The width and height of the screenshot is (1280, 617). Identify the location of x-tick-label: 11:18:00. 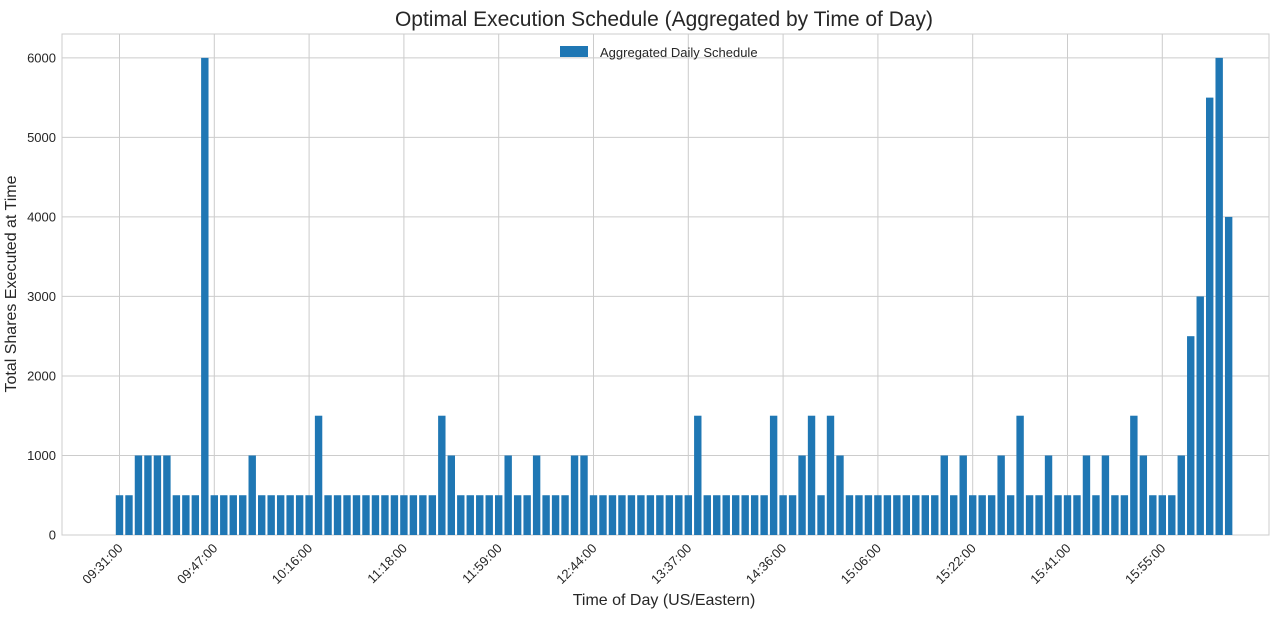
(387, 564).